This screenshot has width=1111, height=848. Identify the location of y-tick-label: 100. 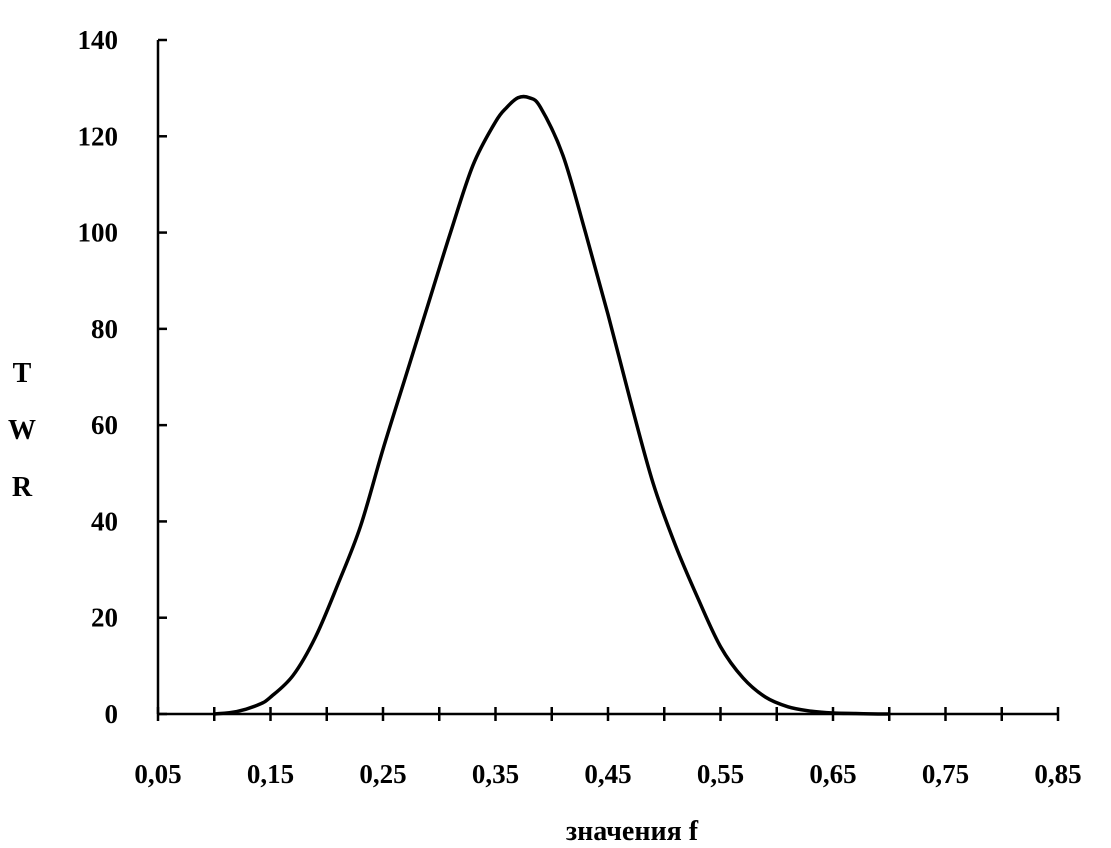
(98, 233).